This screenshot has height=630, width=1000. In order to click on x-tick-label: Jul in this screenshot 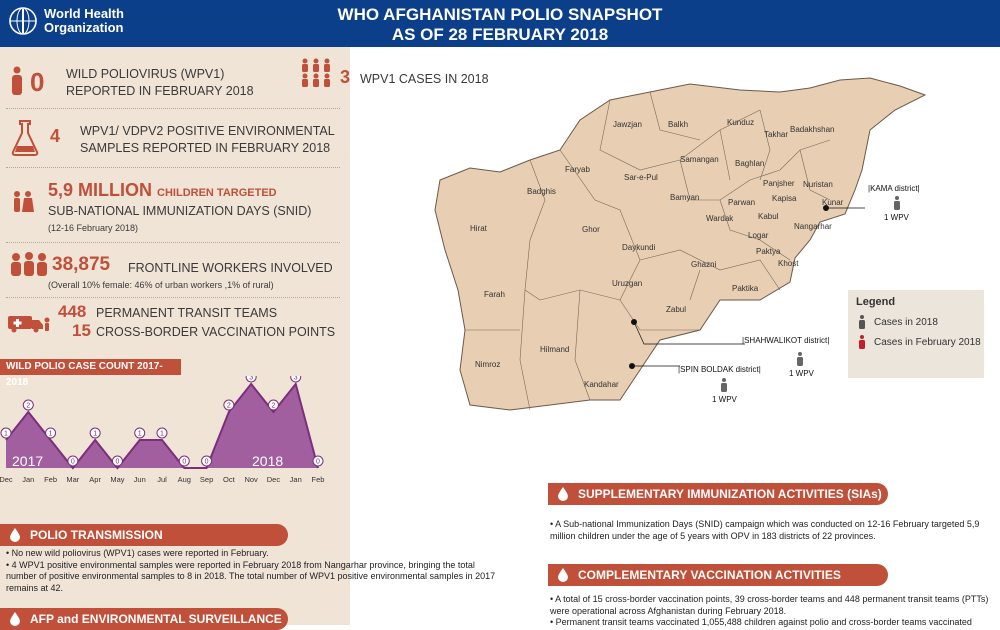, I will do `click(162, 479)`.